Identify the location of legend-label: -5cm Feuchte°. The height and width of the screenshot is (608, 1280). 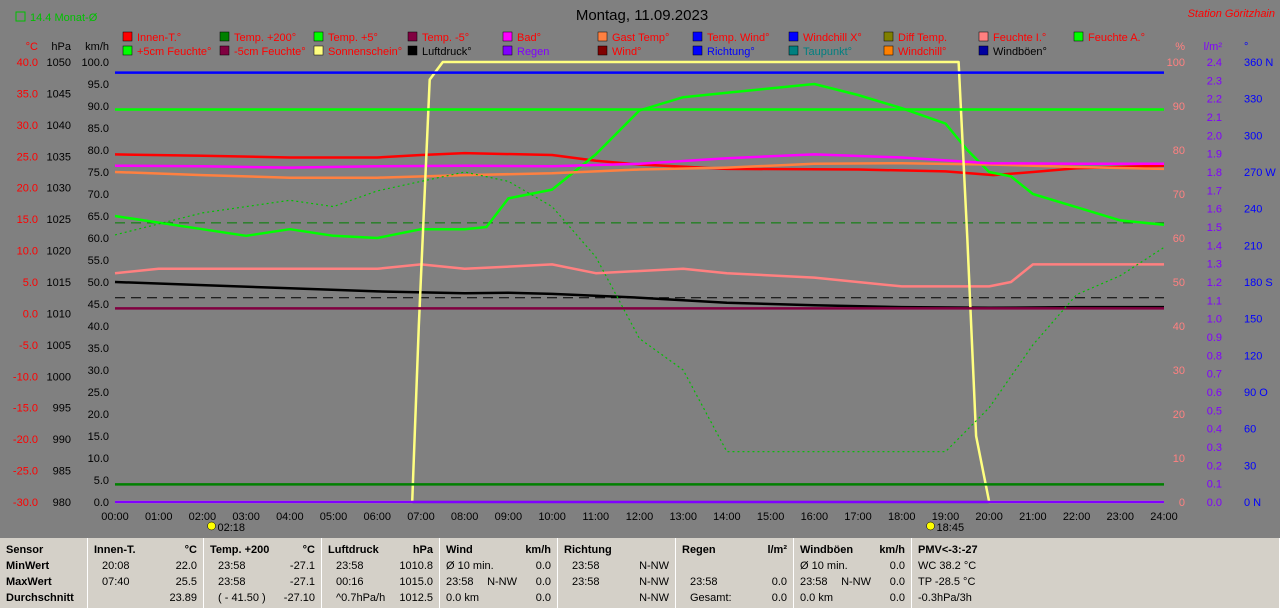
(270, 52).